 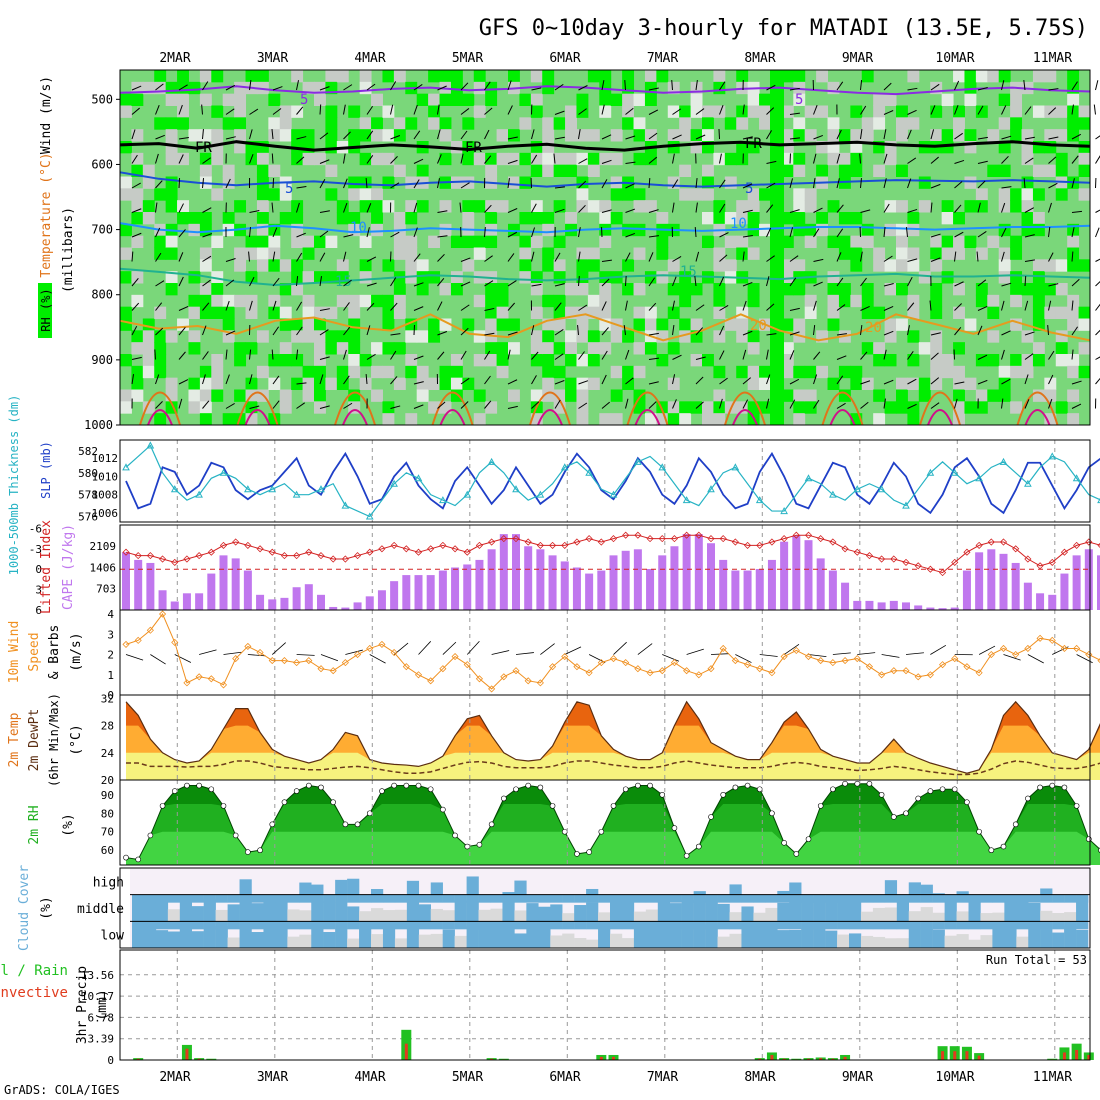 I want to click on surface-wind-barb, so click(x=987, y=650).